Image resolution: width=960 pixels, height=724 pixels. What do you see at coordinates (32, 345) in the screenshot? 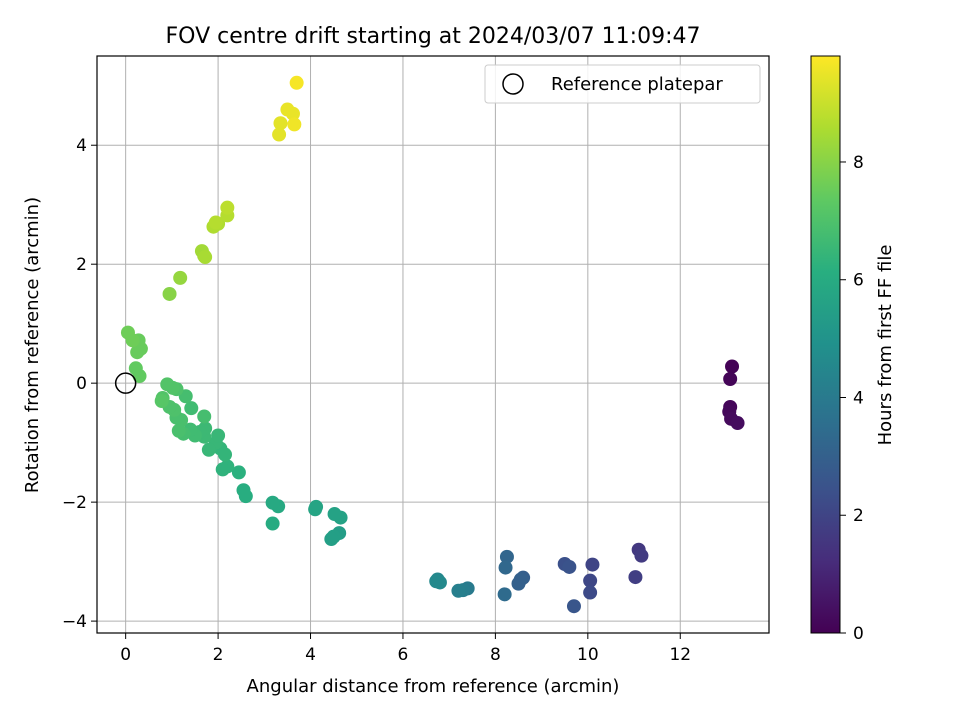
I see `y-axis-label: Rotation from reference (arcmin)` at bounding box center [32, 345].